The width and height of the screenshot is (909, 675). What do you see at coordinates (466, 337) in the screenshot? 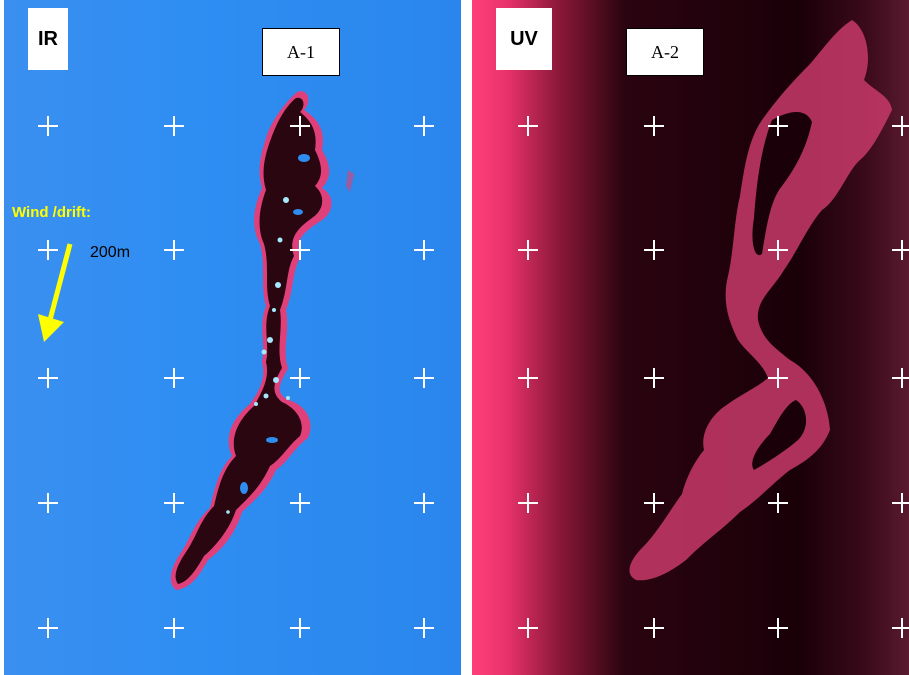
I see `panel-divider` at bounding box center [466, 337].